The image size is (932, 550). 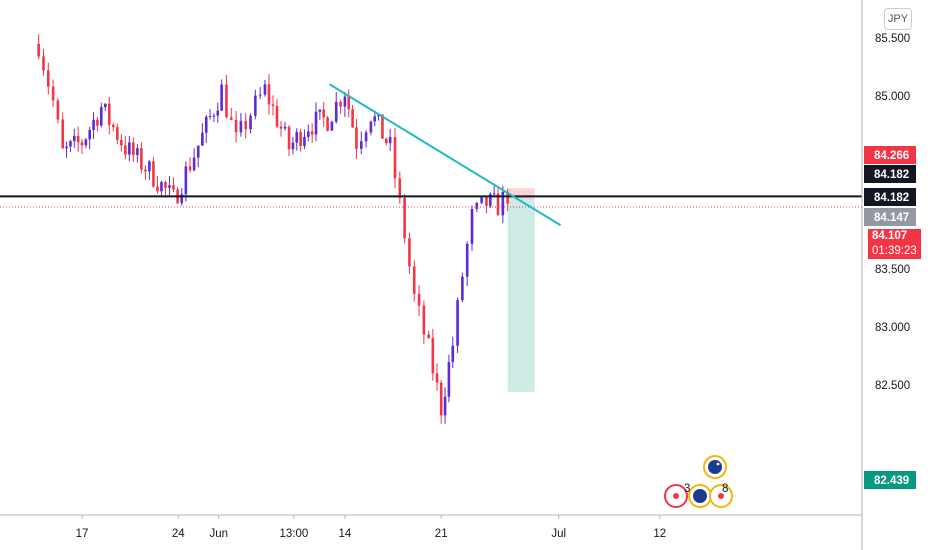 I want to click on economic-event-group-icon, so click(x=700, y=496).